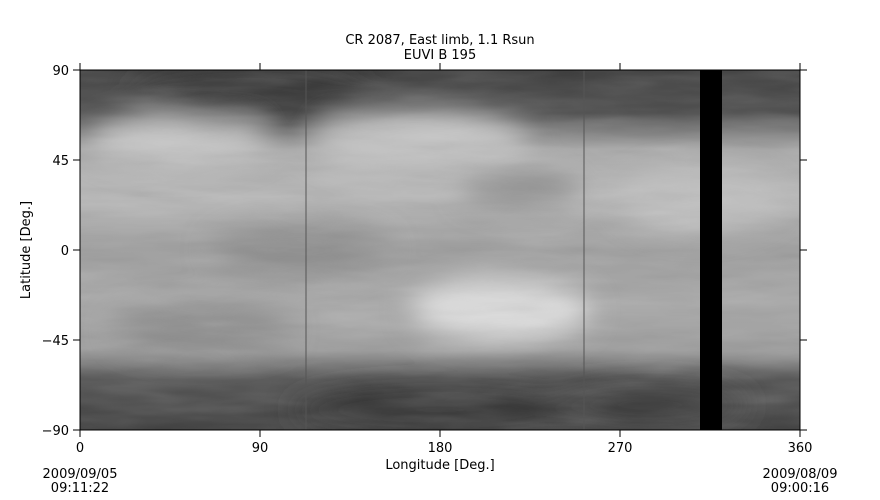 This screenshot has width=880, height=500. Describe the element at coordinates (55, 341) in the screenshot. I see `y-tick-label: −45` at that location.